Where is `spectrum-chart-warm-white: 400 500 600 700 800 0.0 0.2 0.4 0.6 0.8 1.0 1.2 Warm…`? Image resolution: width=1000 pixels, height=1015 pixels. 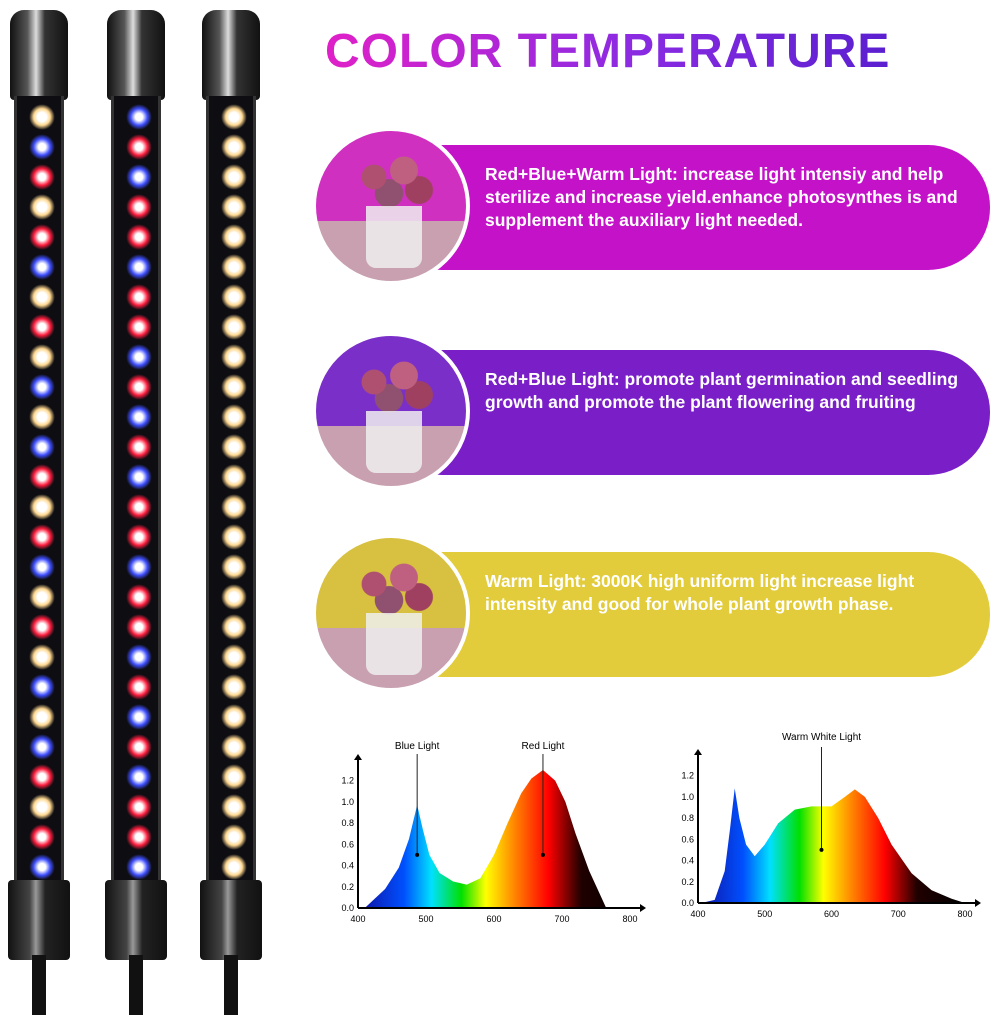 spectrum-chart-warm-white: 400 500 600 700 800 0.0 0.2 0.4 0.6 0.8 1.0 1.2 Warm… is located at coordinates (831, 825).